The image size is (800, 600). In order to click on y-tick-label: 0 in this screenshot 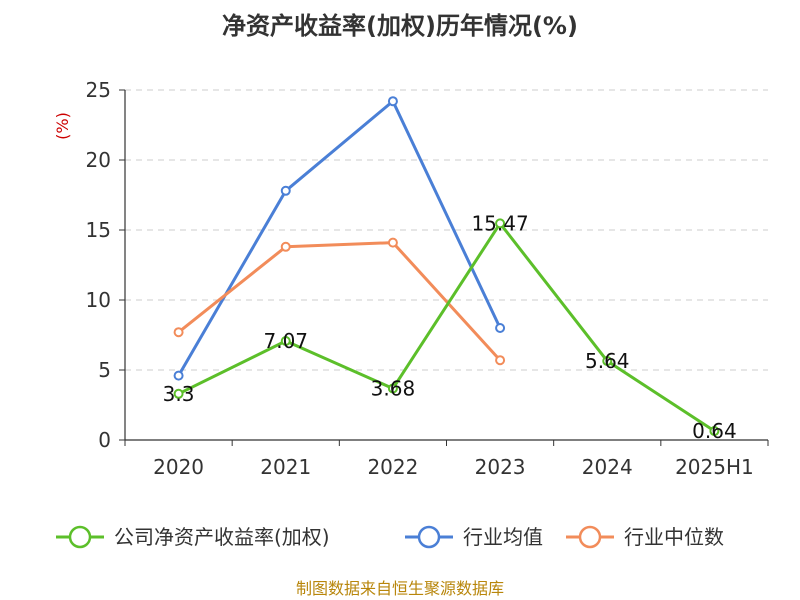, I will do `click(104, 440)`.